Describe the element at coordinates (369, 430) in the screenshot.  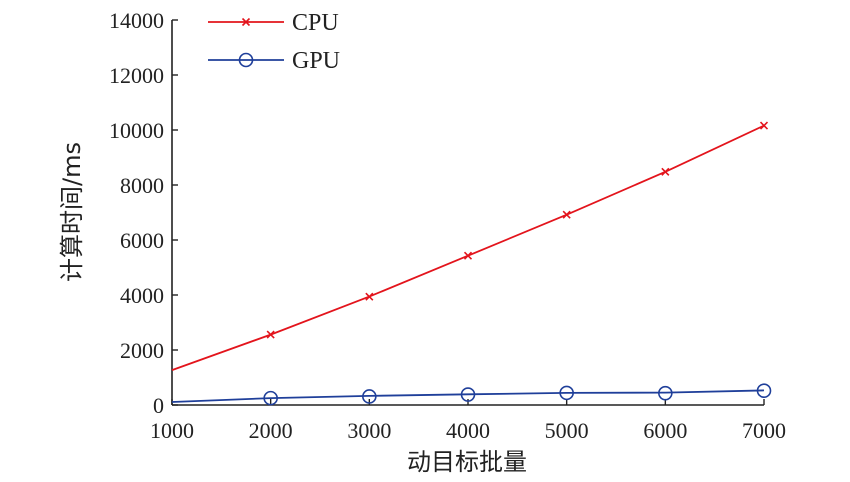
I see `x-tick-label: 3000` at that location.